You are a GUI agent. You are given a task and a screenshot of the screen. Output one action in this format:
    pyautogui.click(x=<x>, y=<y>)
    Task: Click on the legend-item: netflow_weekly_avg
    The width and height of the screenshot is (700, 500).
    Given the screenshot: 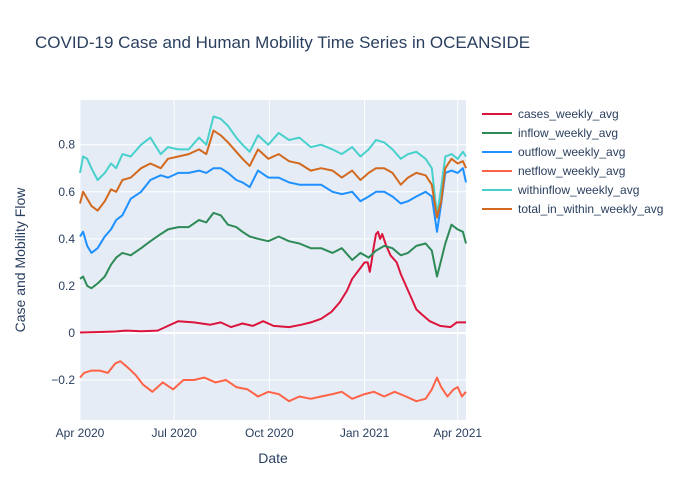 What is the action you would take?
    pyautogui.click(x=572, y=170)
    